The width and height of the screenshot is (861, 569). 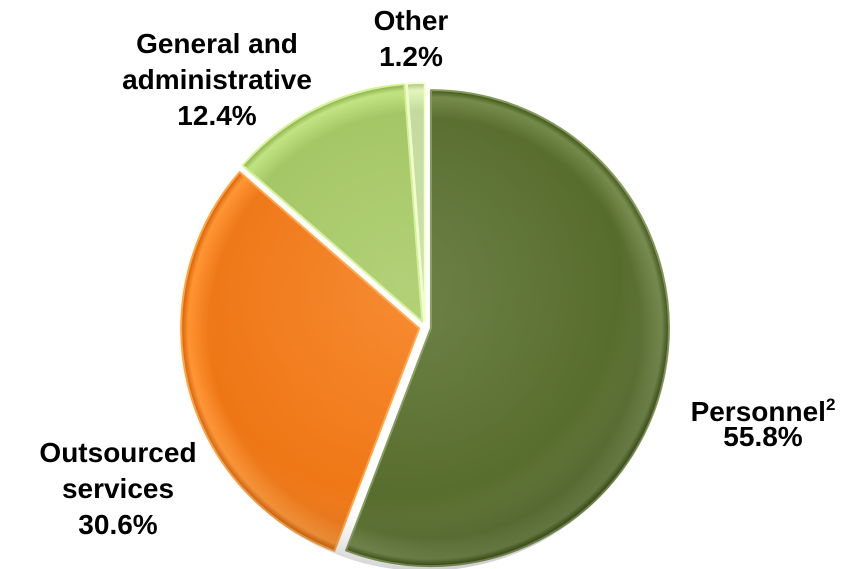 I want to click on pie-category-label: Other, so click(x=411, y=20).